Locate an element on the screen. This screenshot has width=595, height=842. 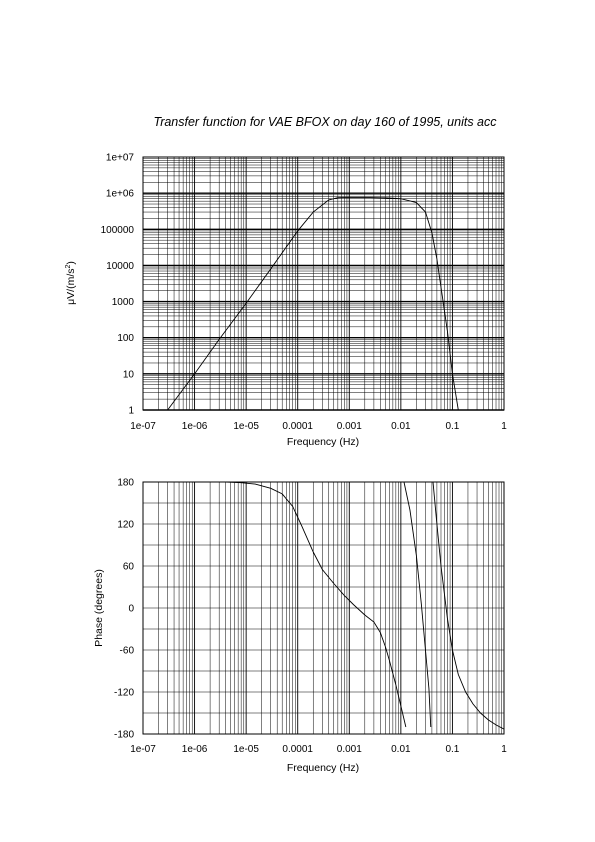
phase-y-tick-label: -180 is located at coordinates (124, 735).